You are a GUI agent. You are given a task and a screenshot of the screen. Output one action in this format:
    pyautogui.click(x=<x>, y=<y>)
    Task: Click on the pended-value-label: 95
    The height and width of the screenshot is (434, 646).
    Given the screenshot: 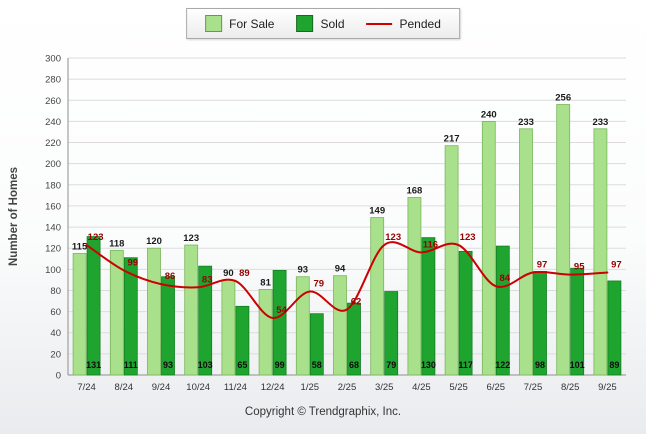 What is the action you would take?
    pyautogui.click(x=579, y=267)
    